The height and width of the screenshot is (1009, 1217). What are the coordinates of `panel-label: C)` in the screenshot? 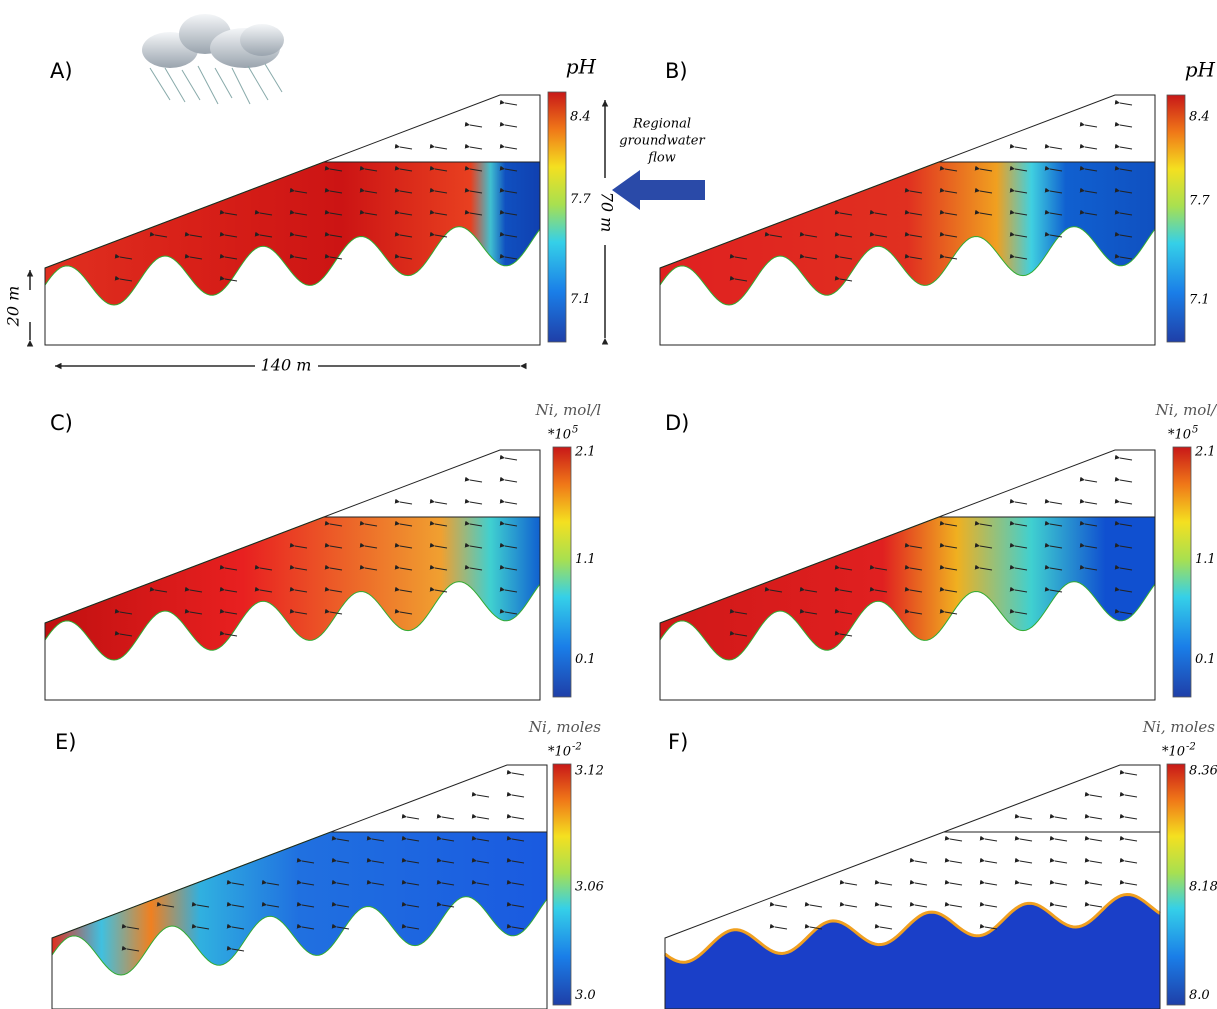 It's located at (61, 423).